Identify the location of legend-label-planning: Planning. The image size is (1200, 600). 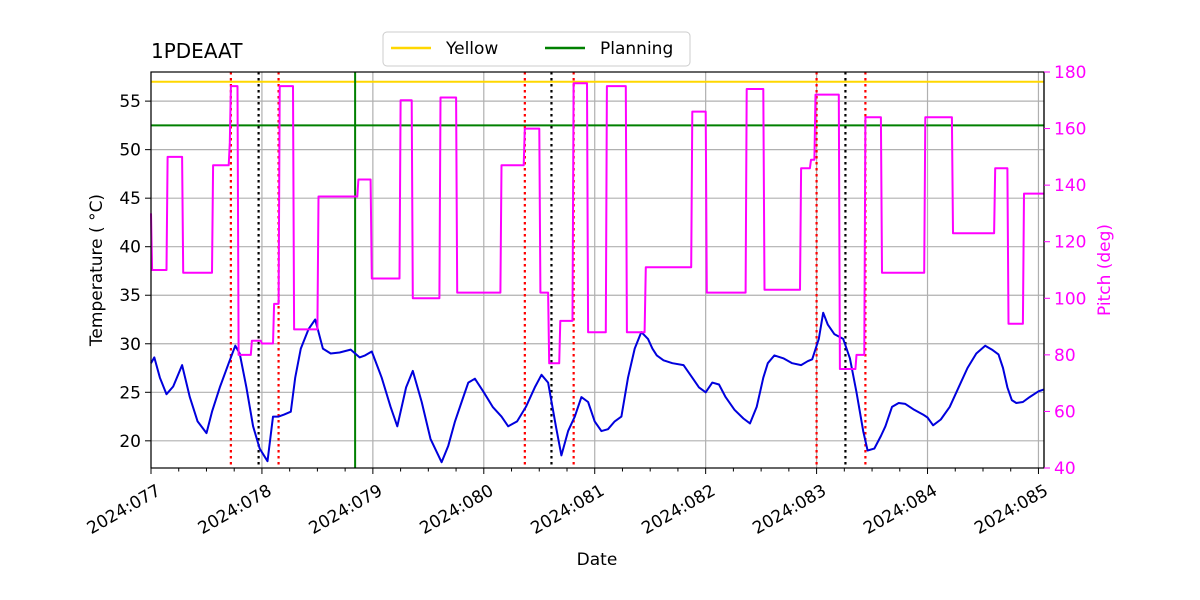
(636, 49).